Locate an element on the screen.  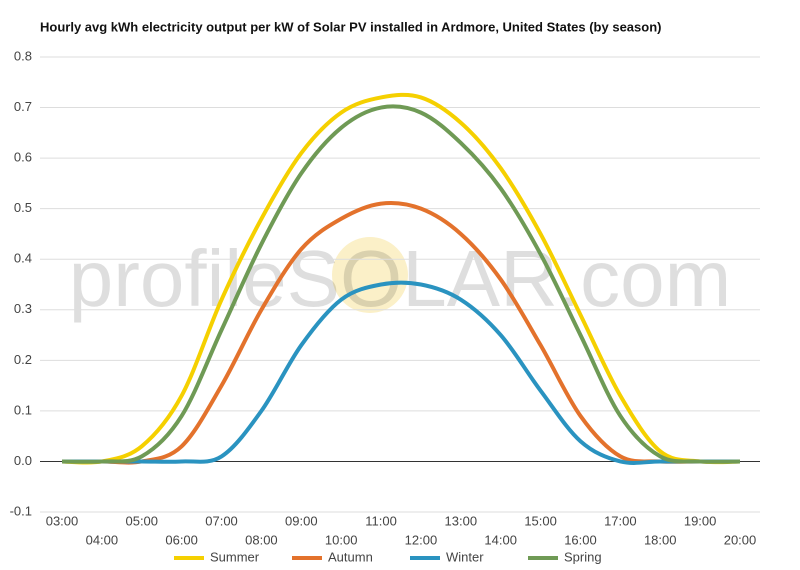
x-tick-label: 19:00 is located at coordinates (700, 520).